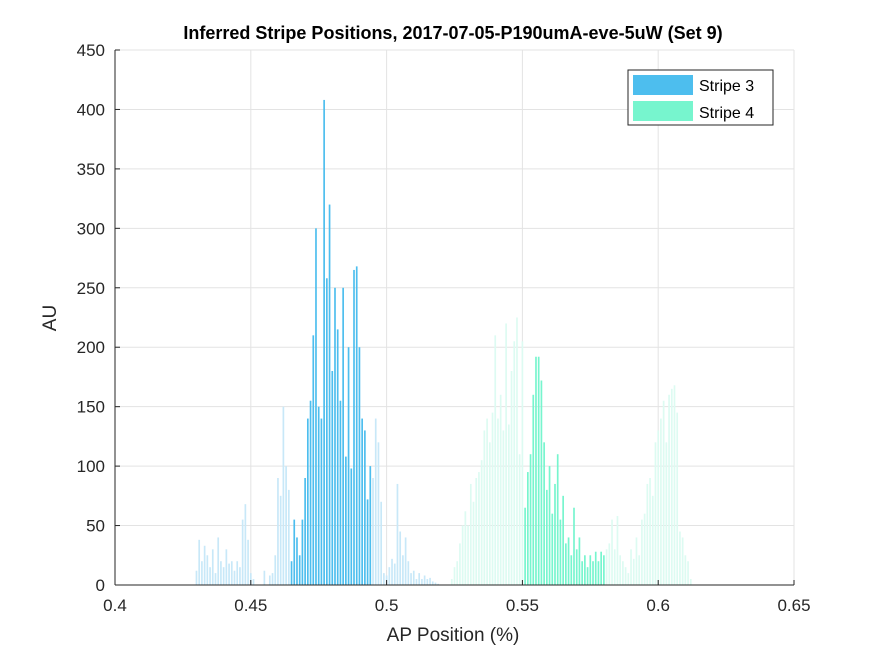 This screenshot has height=656, width=875. Describe the element at coordinates (726, 86) in the screenshot. I see `legend-label-stripe-3: Stripe 3` at that location.